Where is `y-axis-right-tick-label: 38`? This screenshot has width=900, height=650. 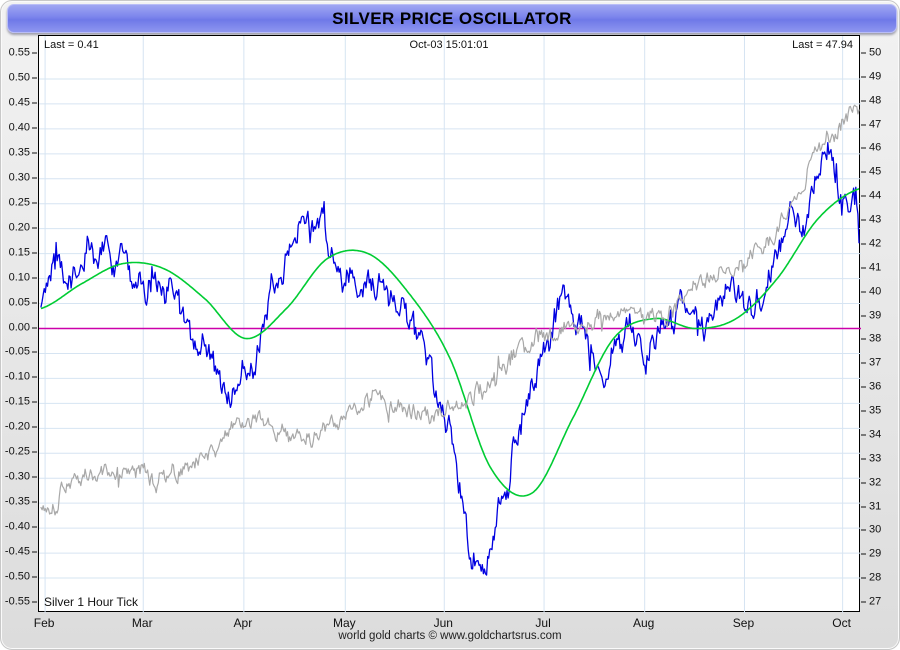 y-axis-right-tick-label: 38 is located at coordinates (875, 338).